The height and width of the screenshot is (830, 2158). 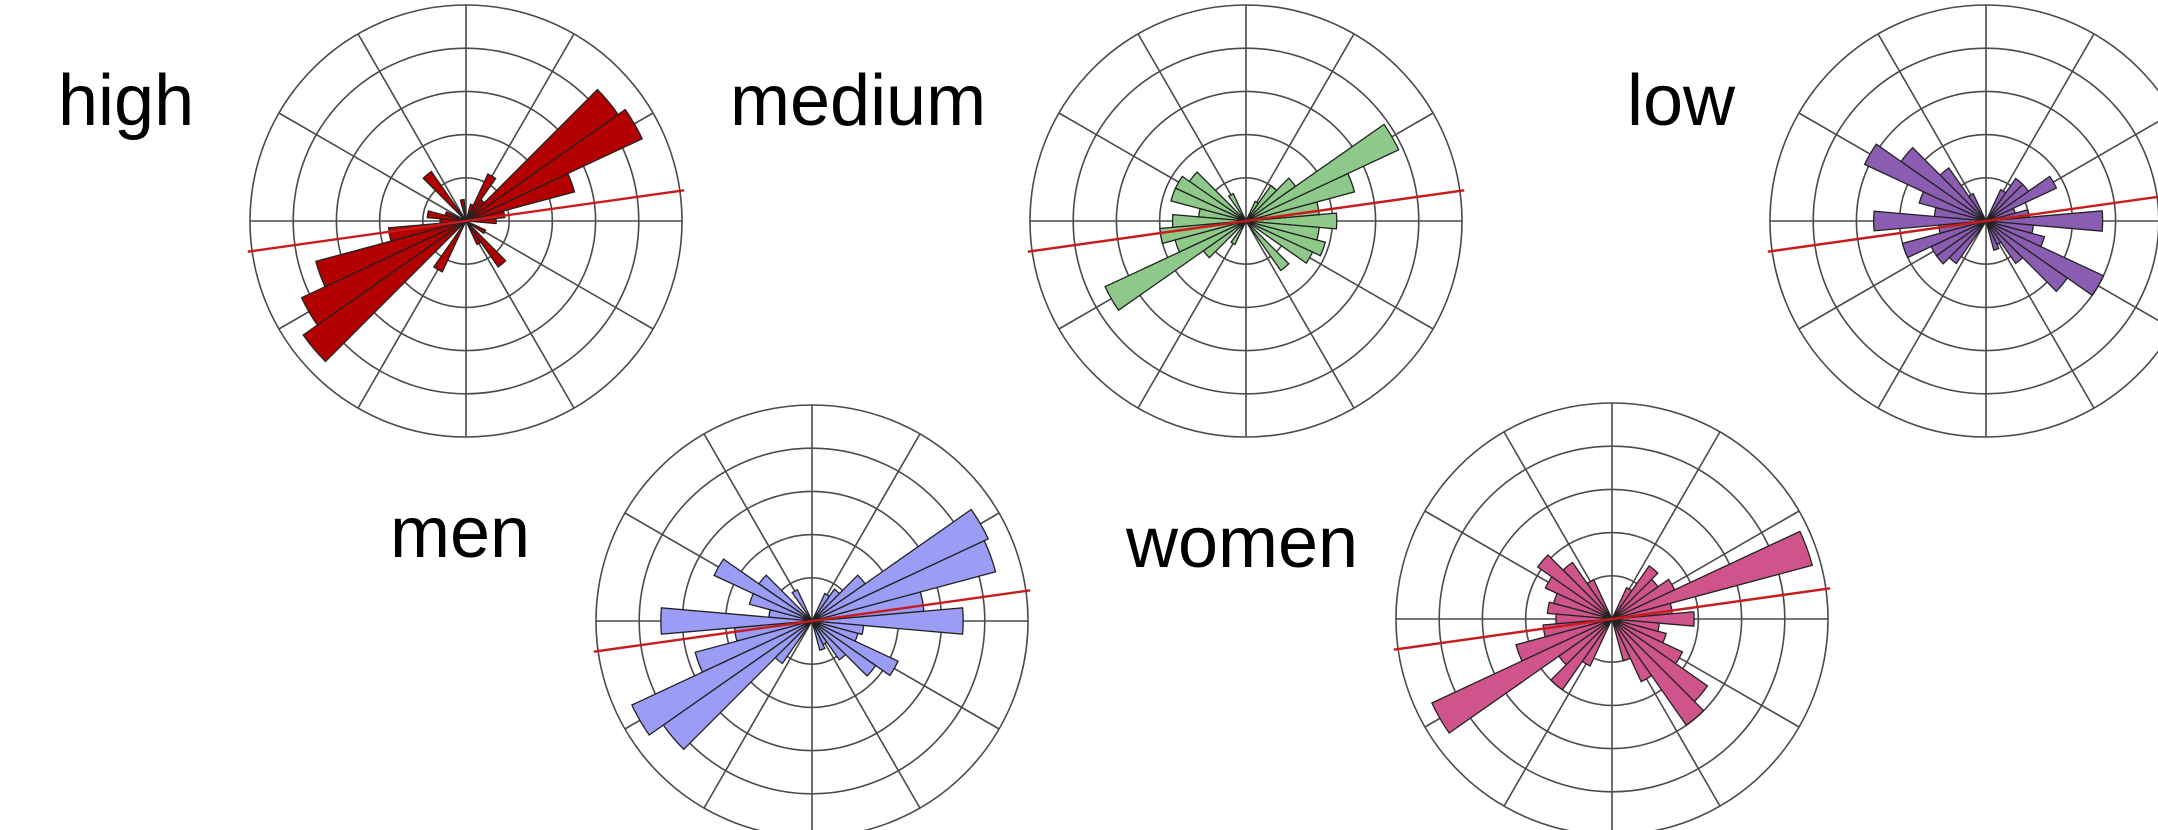 I want to click on petal-20deg, so click(x=1712, y=575).